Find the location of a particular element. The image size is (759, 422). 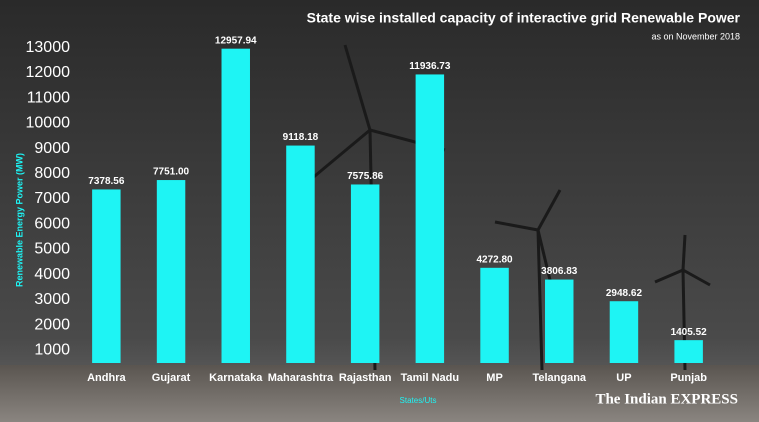

y-axis-label: Renewable Energy Power (MW) is located at coordinates (19, 220).